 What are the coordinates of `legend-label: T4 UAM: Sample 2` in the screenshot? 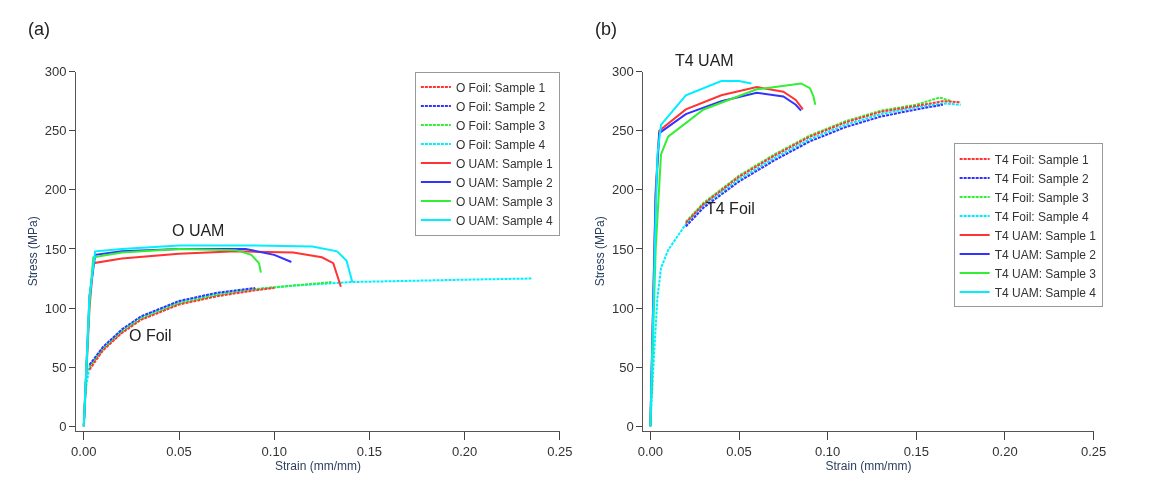 It's located at (1045, 254).